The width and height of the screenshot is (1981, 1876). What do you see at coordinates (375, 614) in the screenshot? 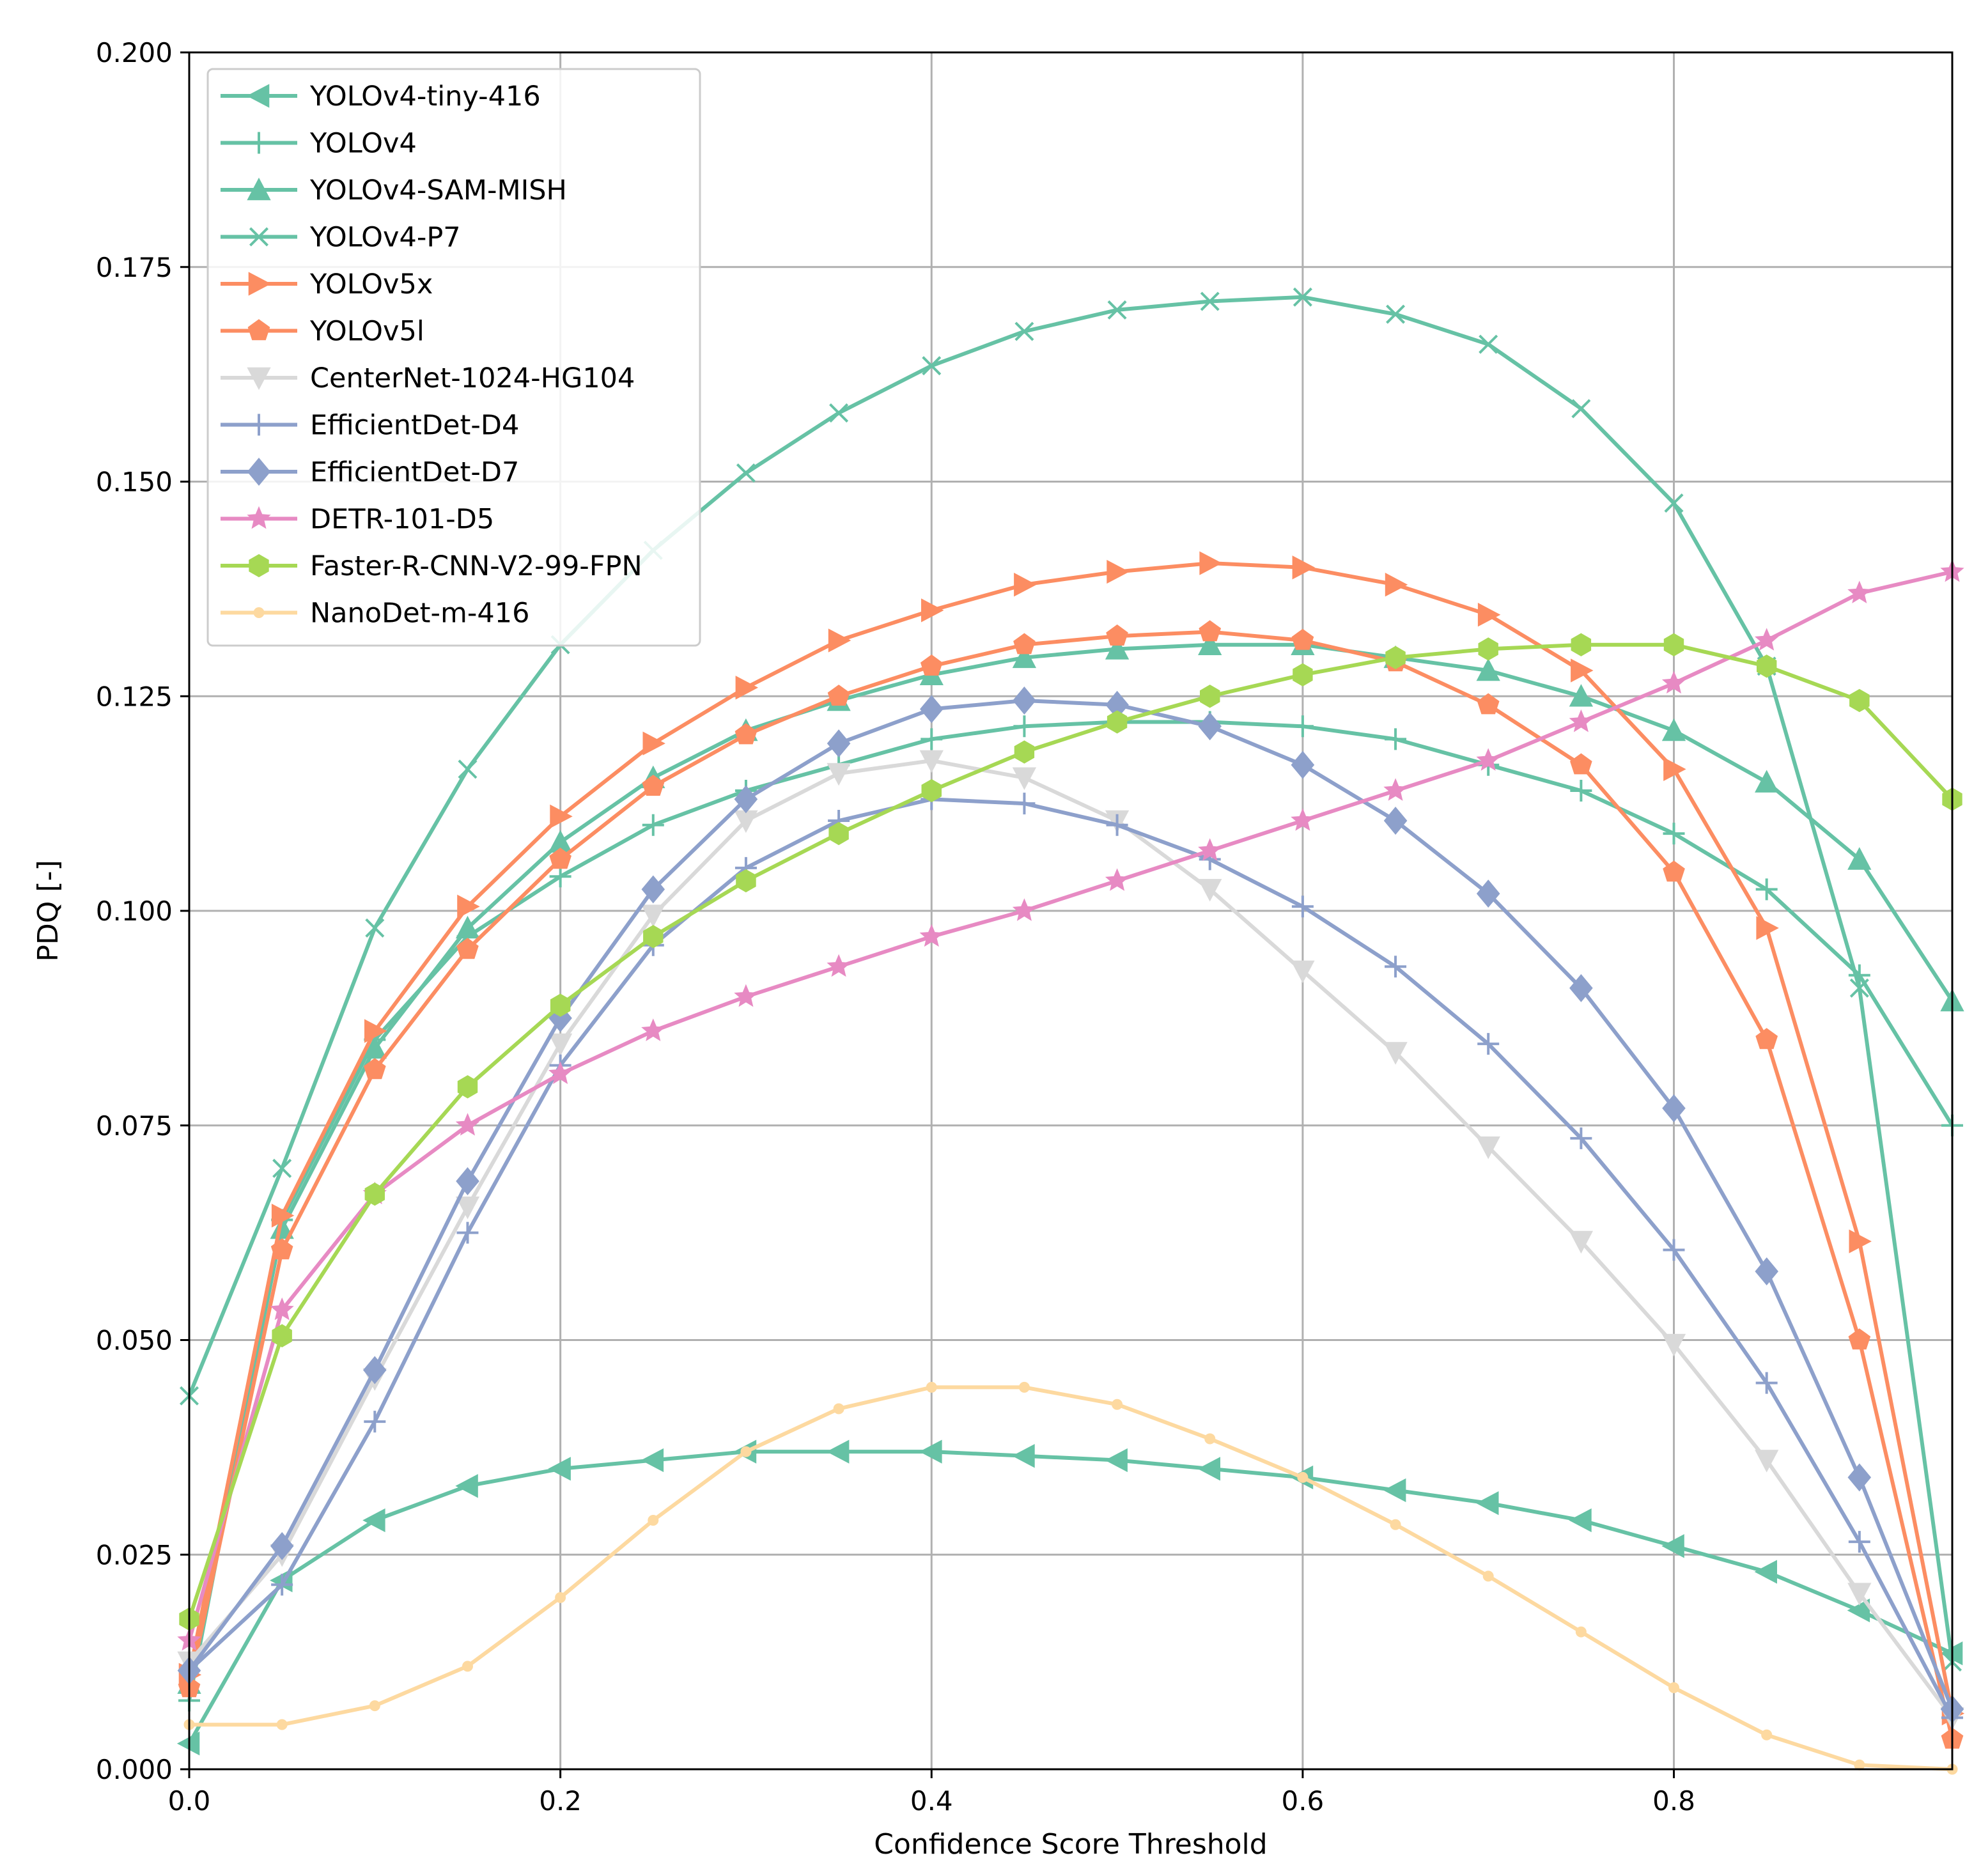
I see `legend-item: NanoDet-m-416` at bounding box center [375, 614].